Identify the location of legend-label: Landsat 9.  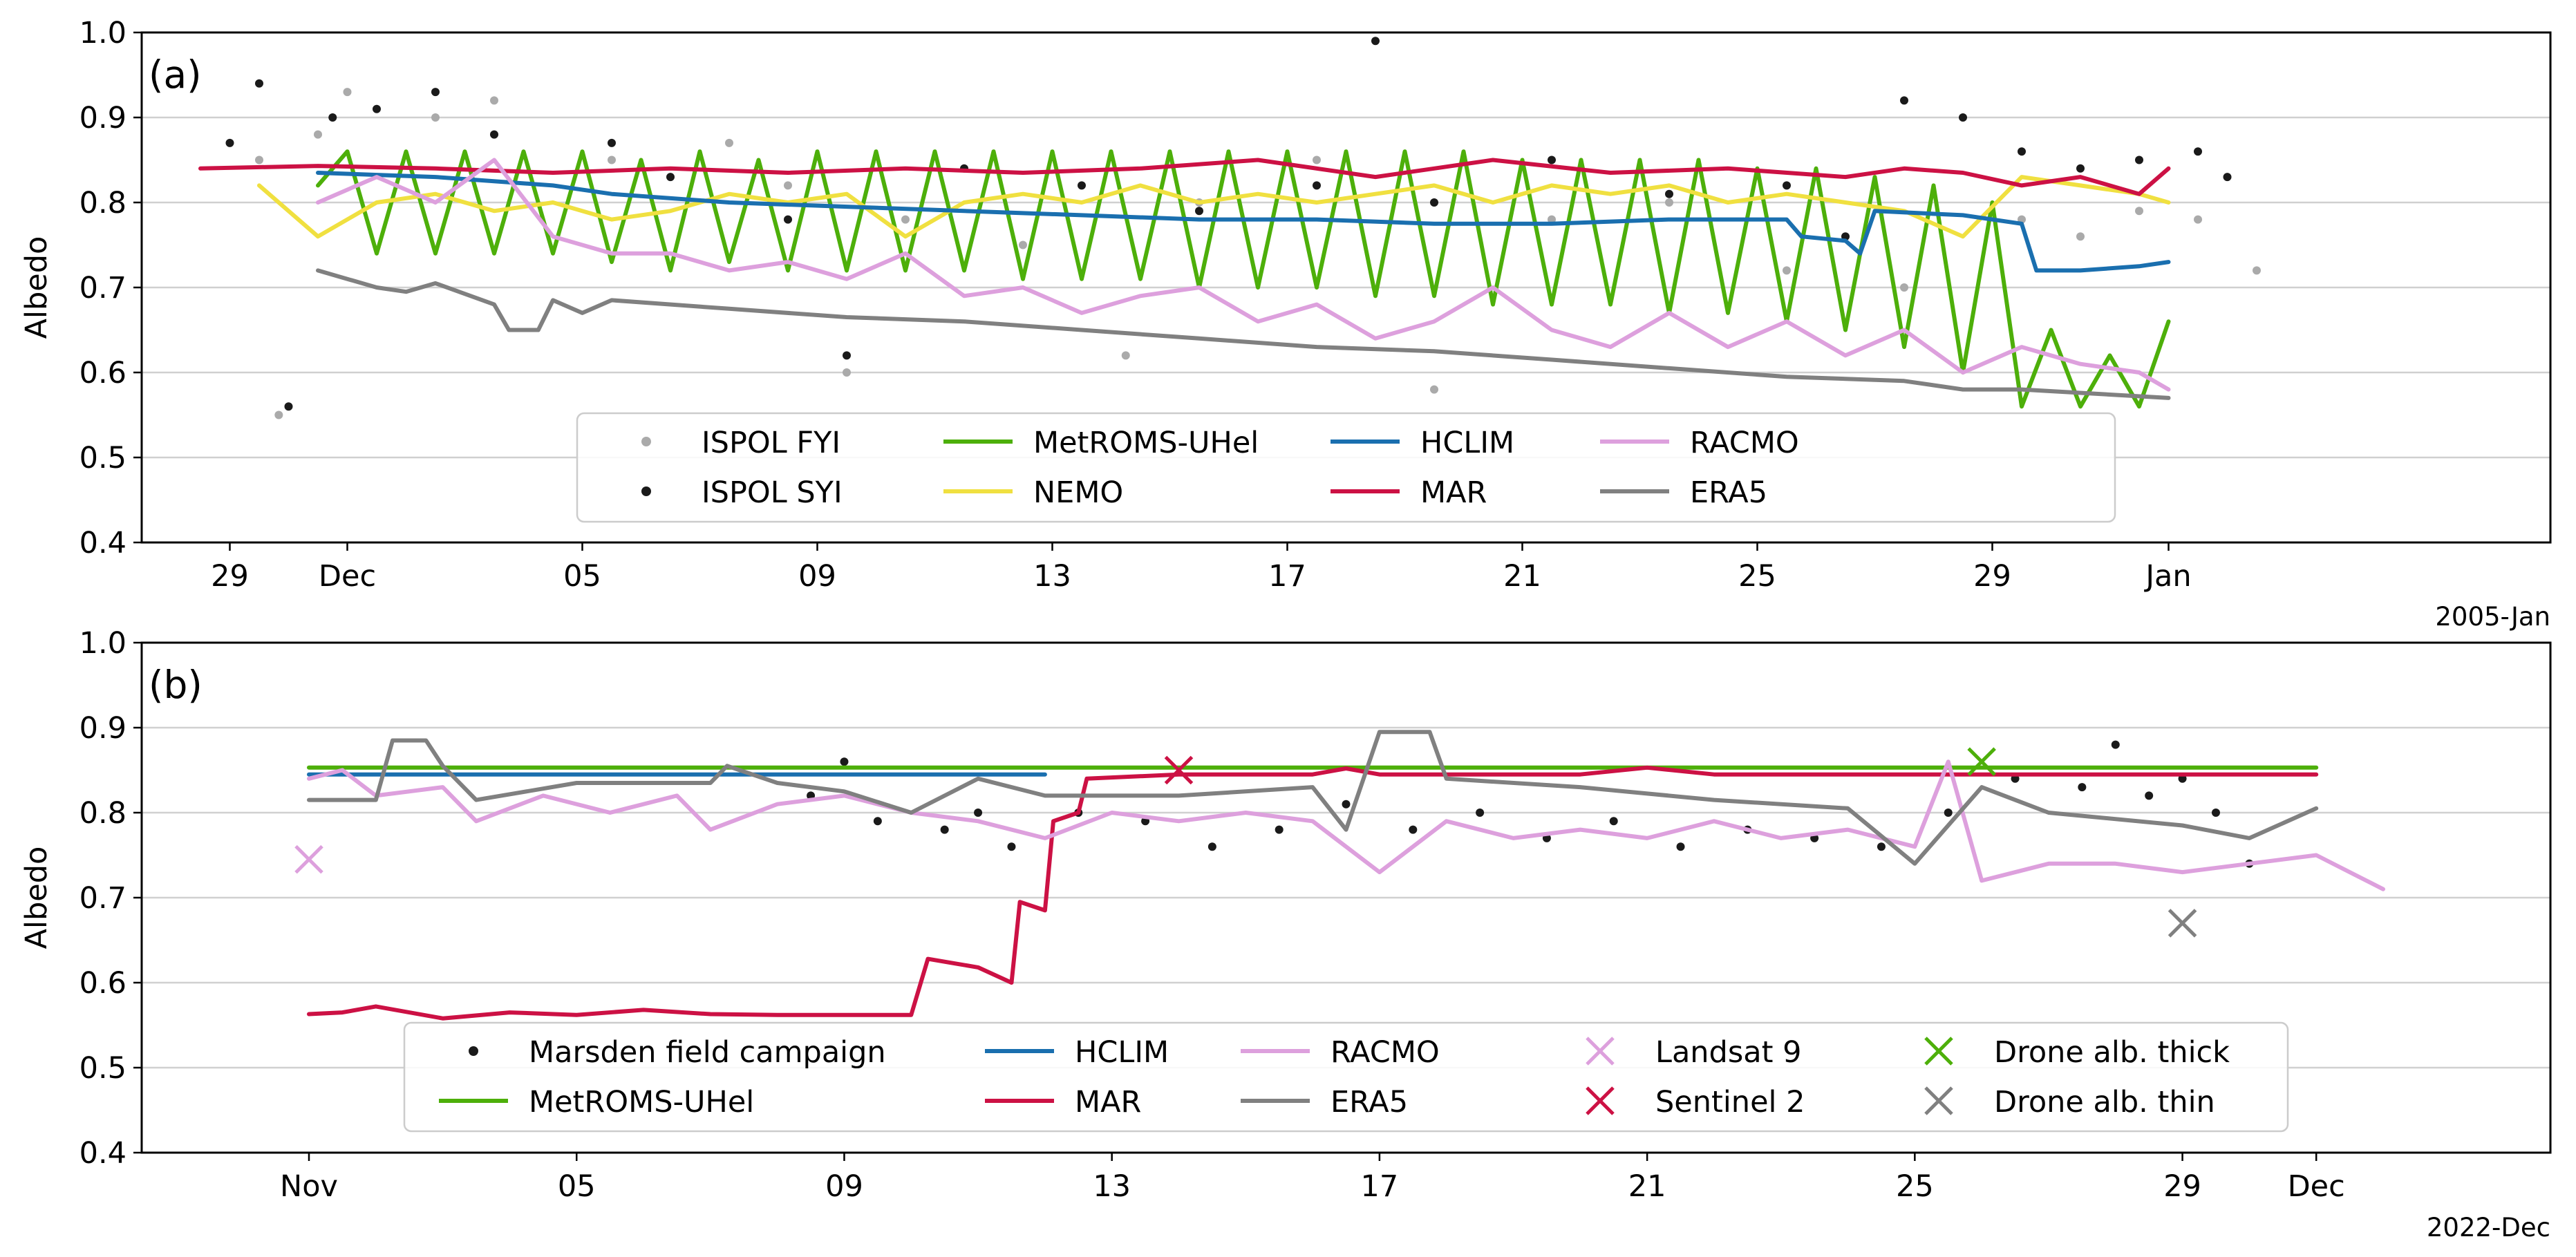
(1728, 1052).